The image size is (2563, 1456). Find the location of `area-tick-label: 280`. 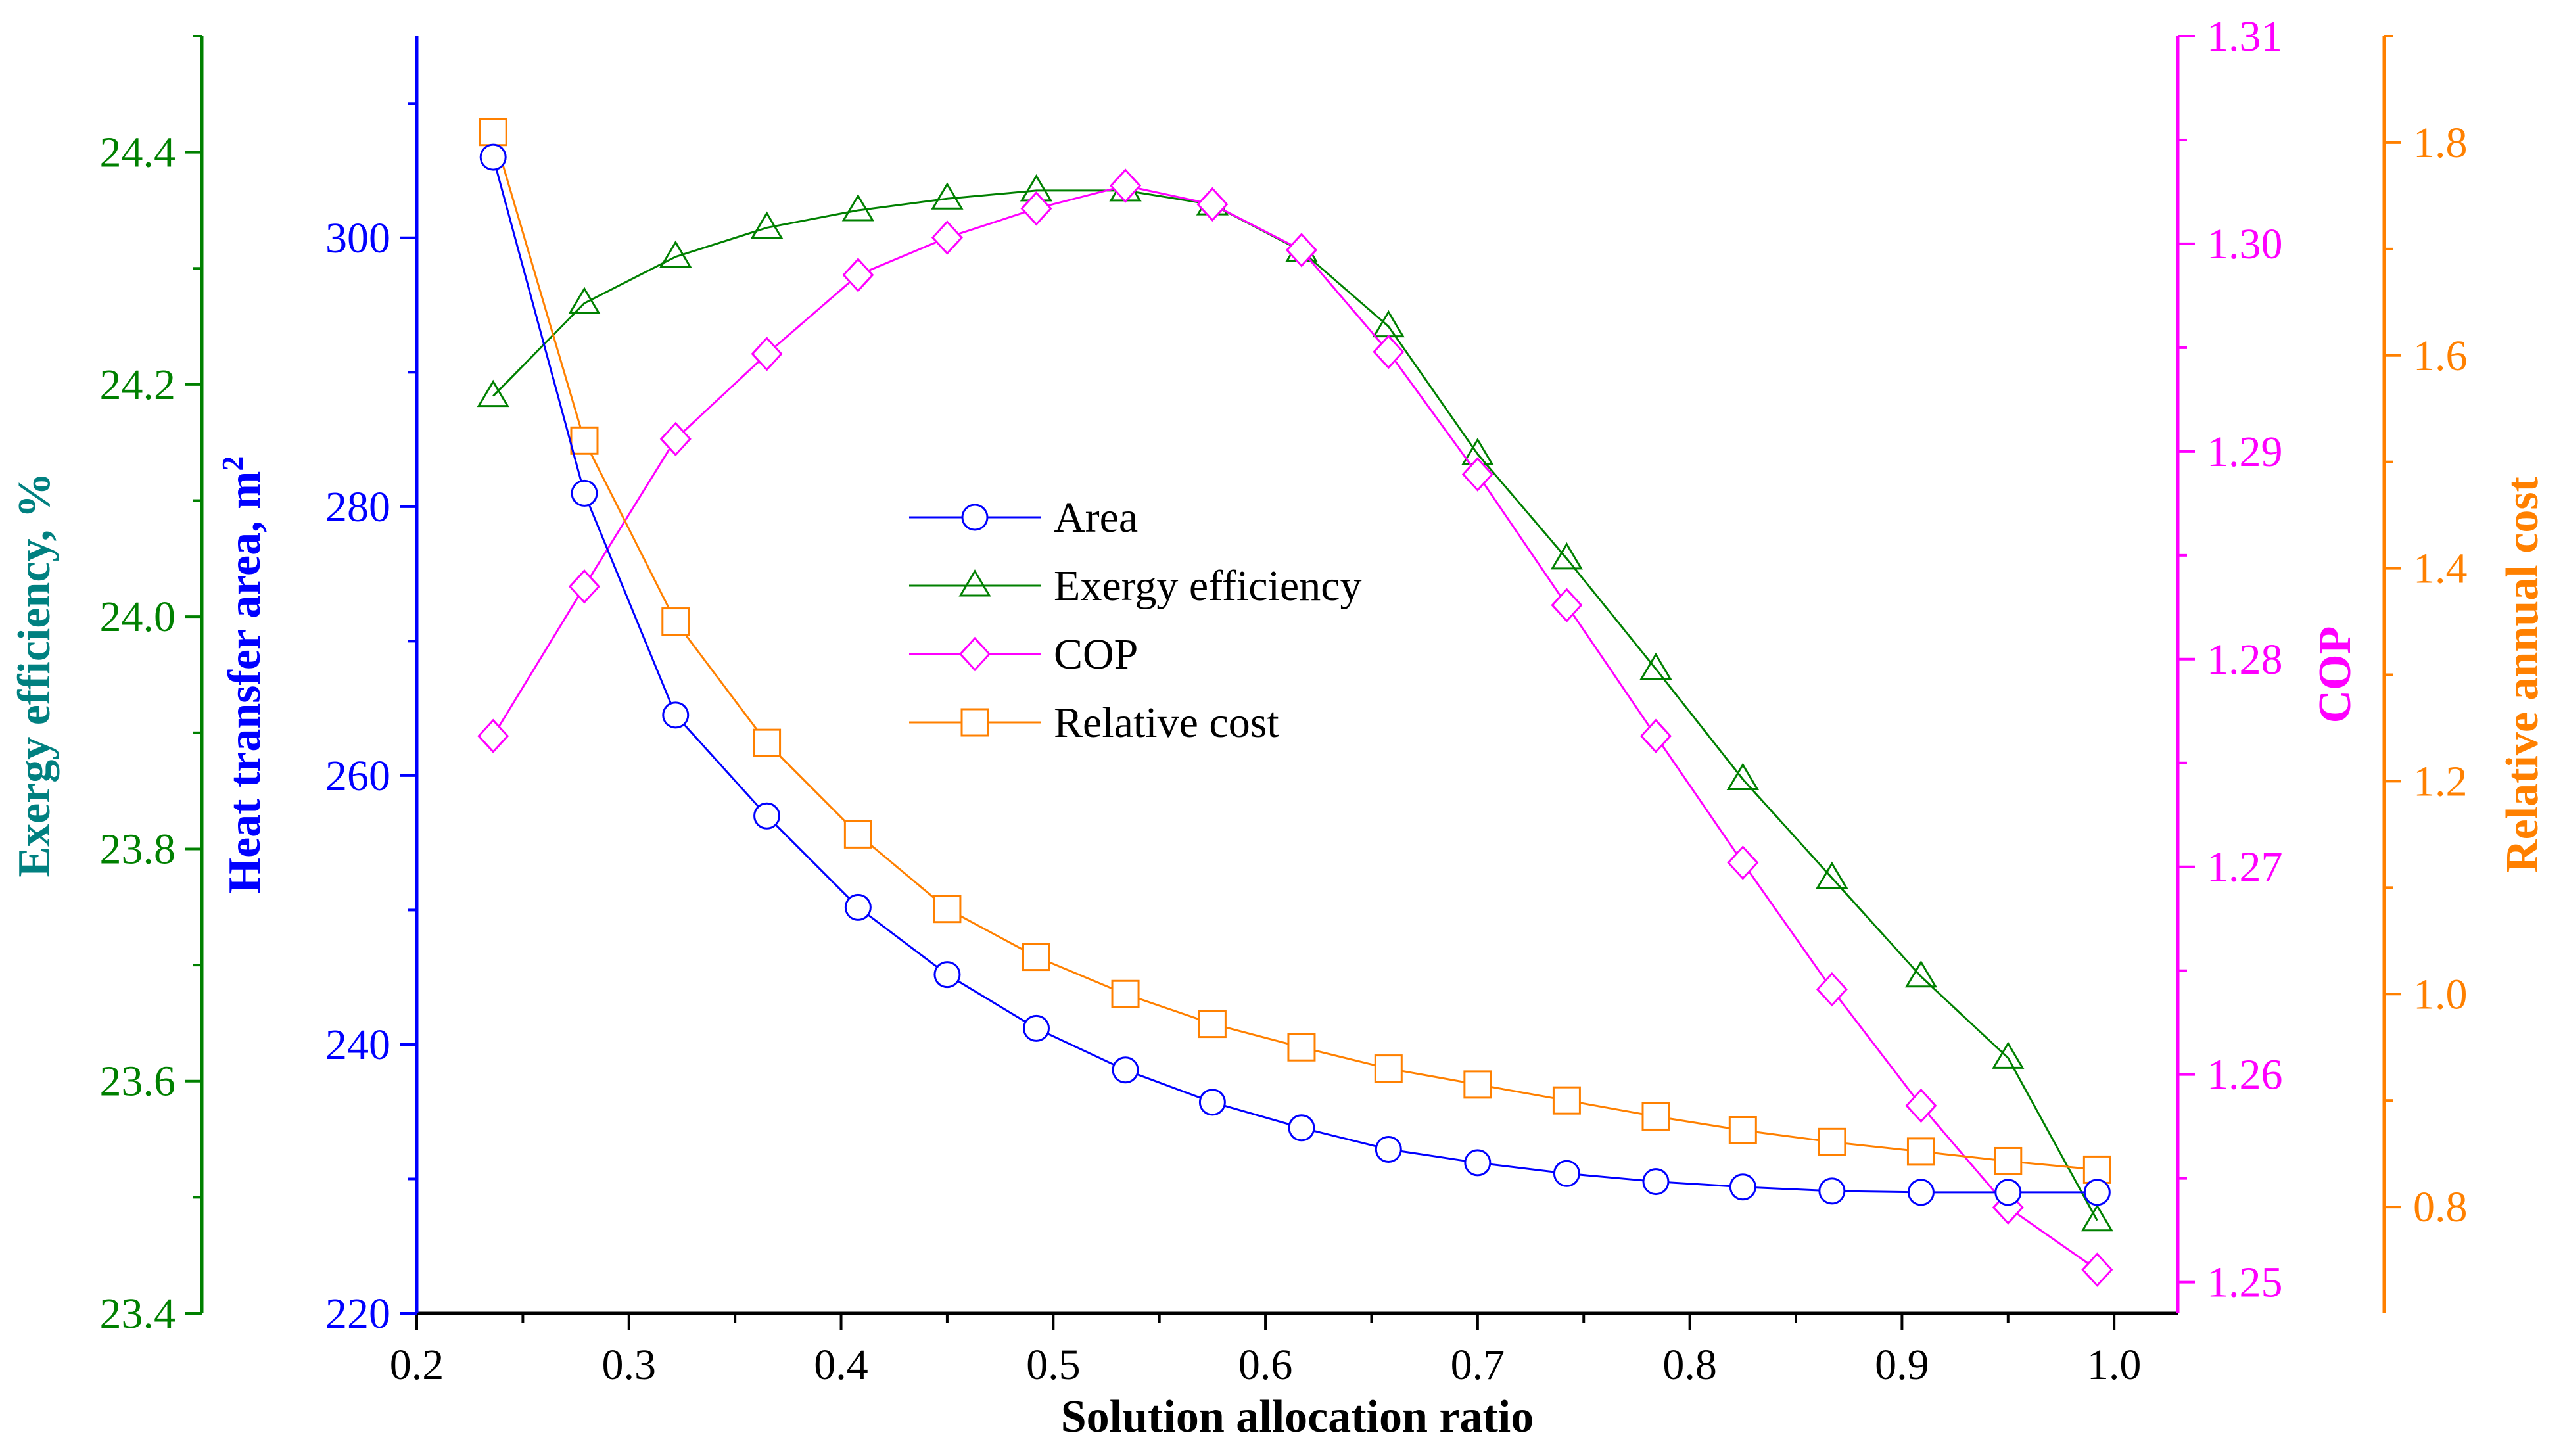

area-tick-label: 280 is located at coordinates (357, 507).